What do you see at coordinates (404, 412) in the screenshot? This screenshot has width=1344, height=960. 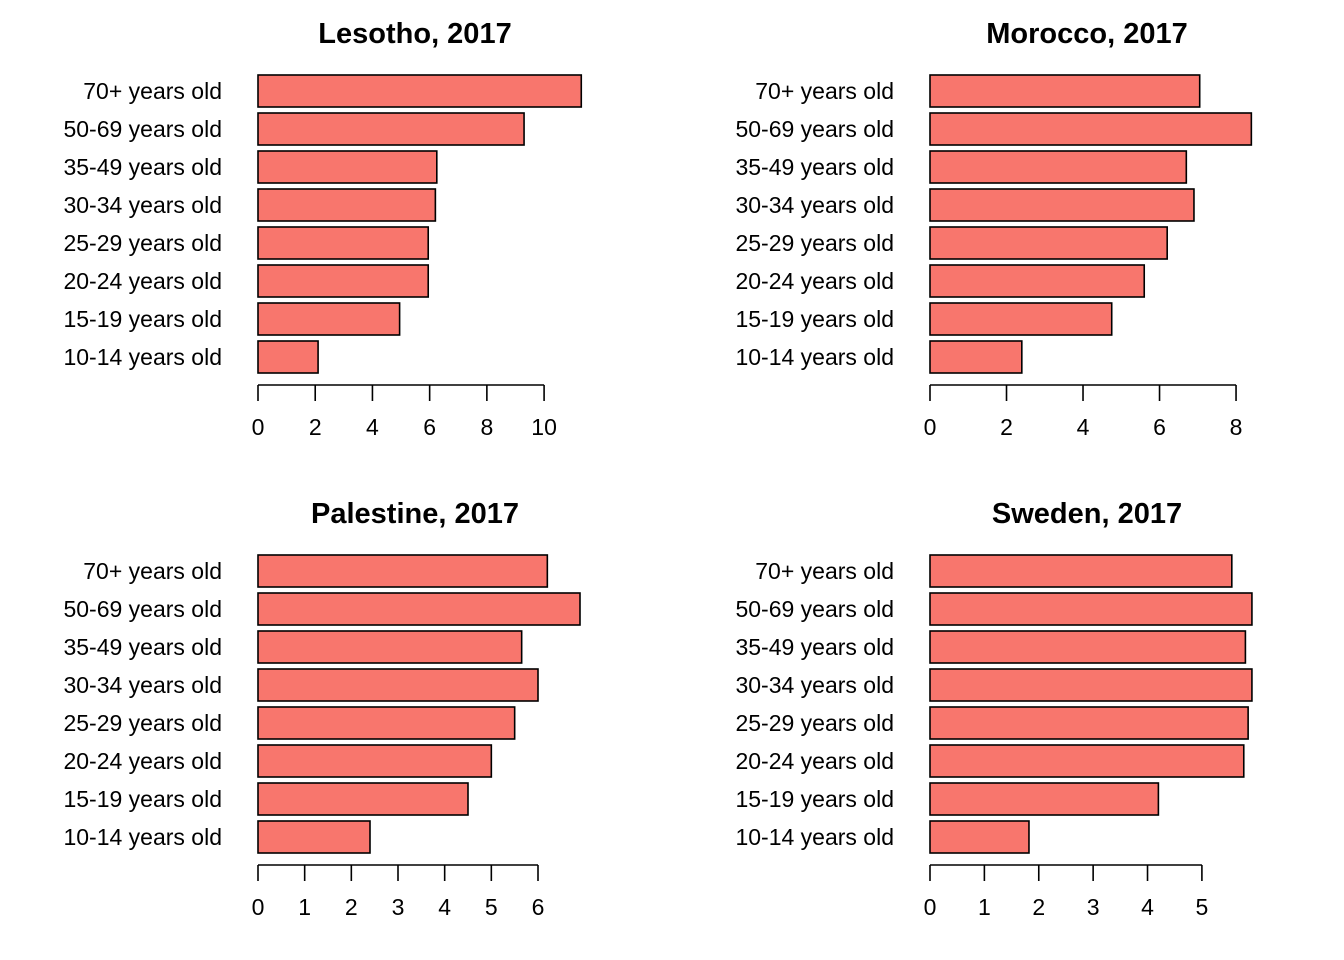 I see `x-axis: 0 2 4 6 8 10` at bounding box center [404, 412].